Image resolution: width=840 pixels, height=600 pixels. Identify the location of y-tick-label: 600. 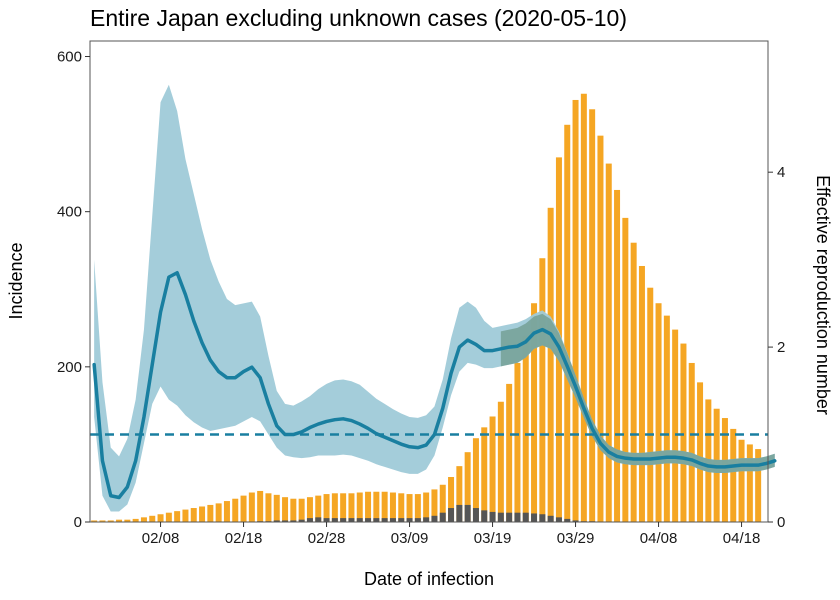
(69, 57).